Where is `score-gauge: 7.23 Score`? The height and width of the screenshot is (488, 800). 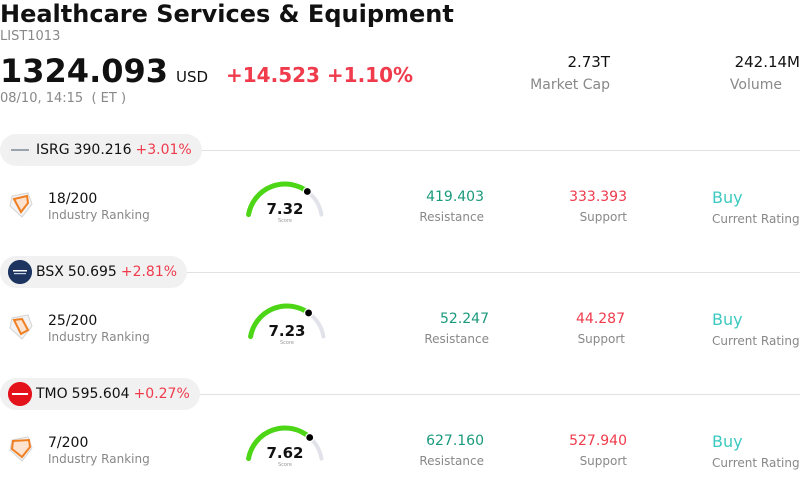
score-gauge: 7.23 Score is located at coordinates (291, 326).